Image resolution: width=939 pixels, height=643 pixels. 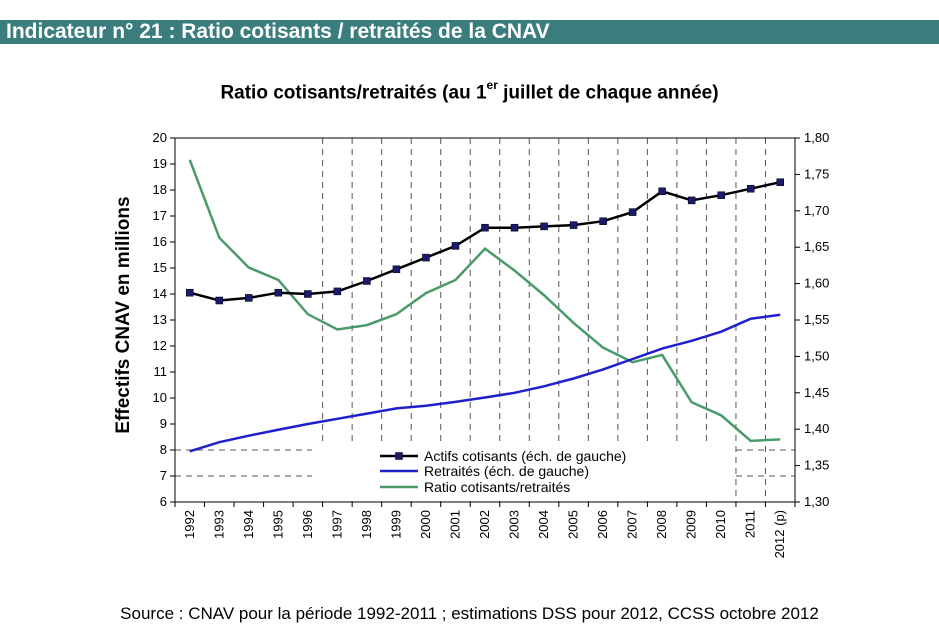 What do you see at coordinates (160, 163) in the screenshot?
I see `y-tick-label: 19` at bounding box center [160, 163].